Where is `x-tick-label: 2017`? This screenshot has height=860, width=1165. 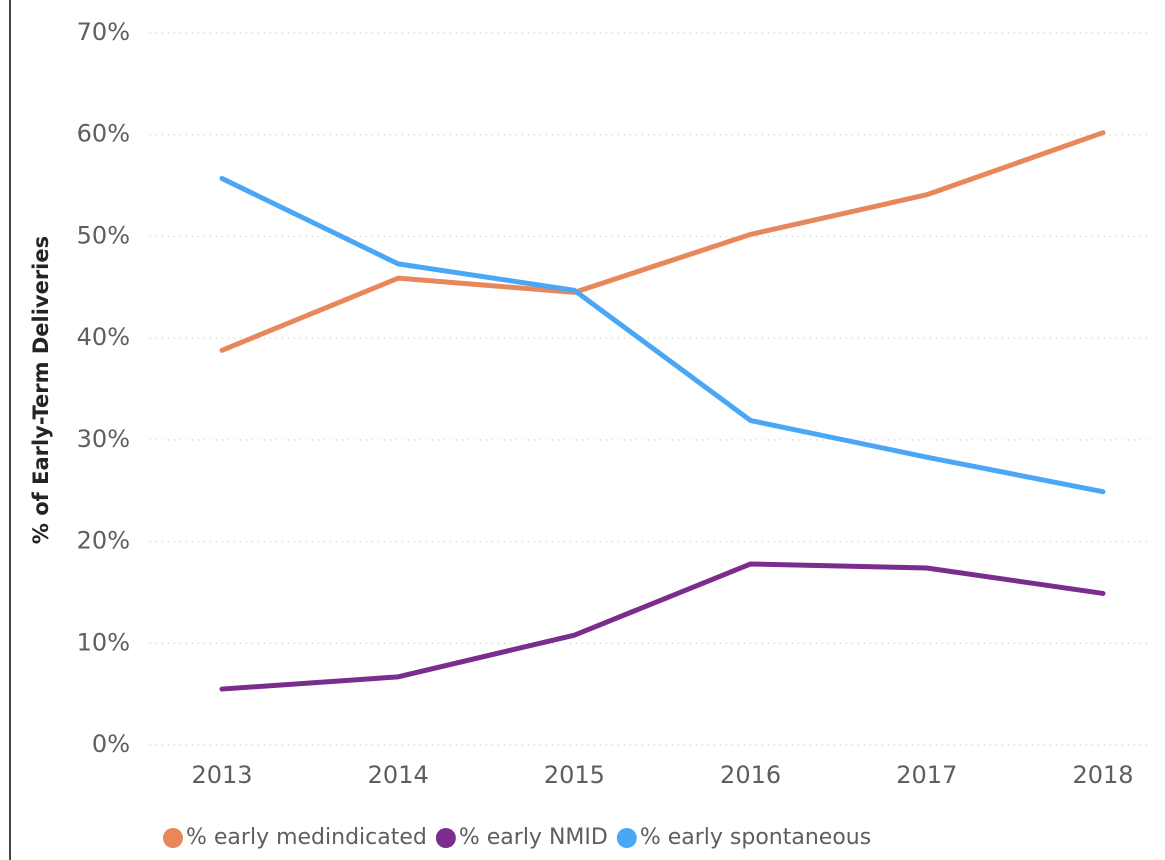 x-tick-label: 2017 is located at coordinates (926, 775).